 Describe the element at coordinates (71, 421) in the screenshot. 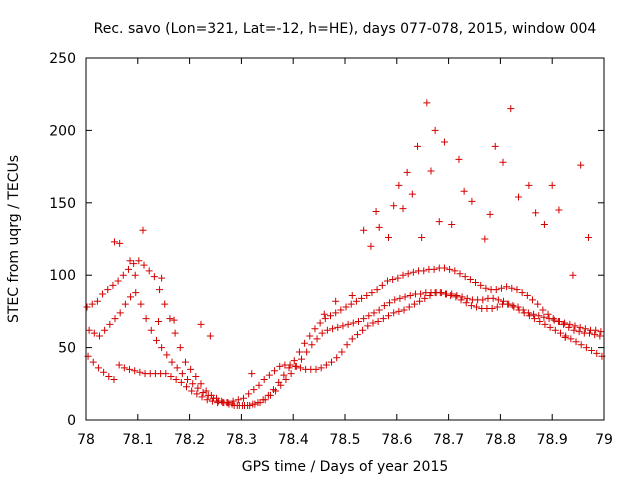

I see `y-tick-label: 0` at that location.